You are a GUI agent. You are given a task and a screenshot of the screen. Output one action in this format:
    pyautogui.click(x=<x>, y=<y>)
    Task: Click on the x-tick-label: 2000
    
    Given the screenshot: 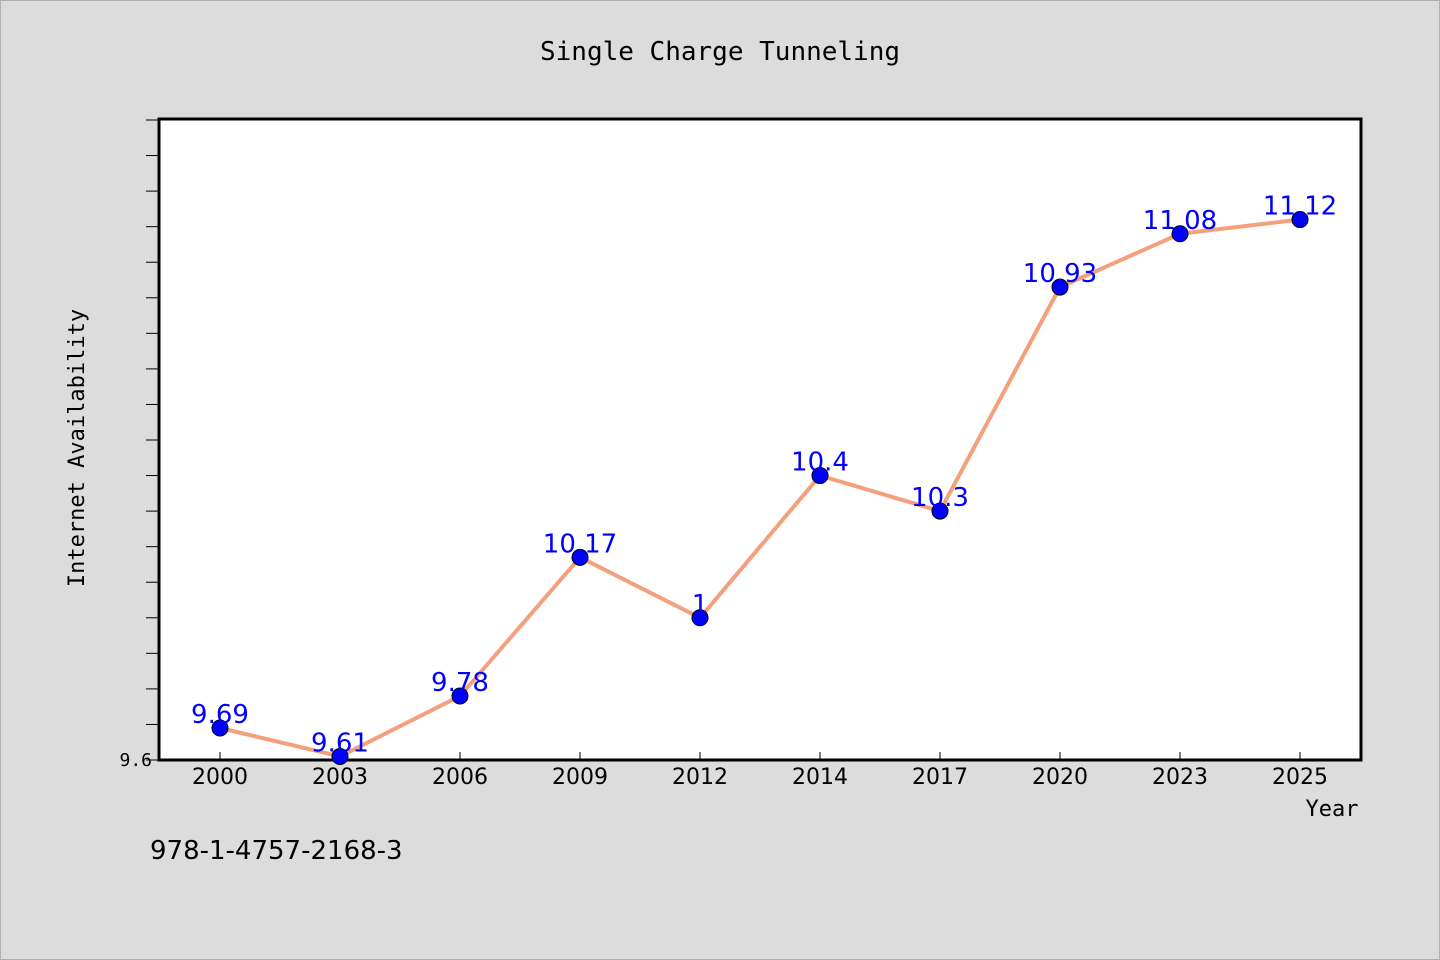 What is the action you would take?
    pyautogui.click(x=220, y=777)
    